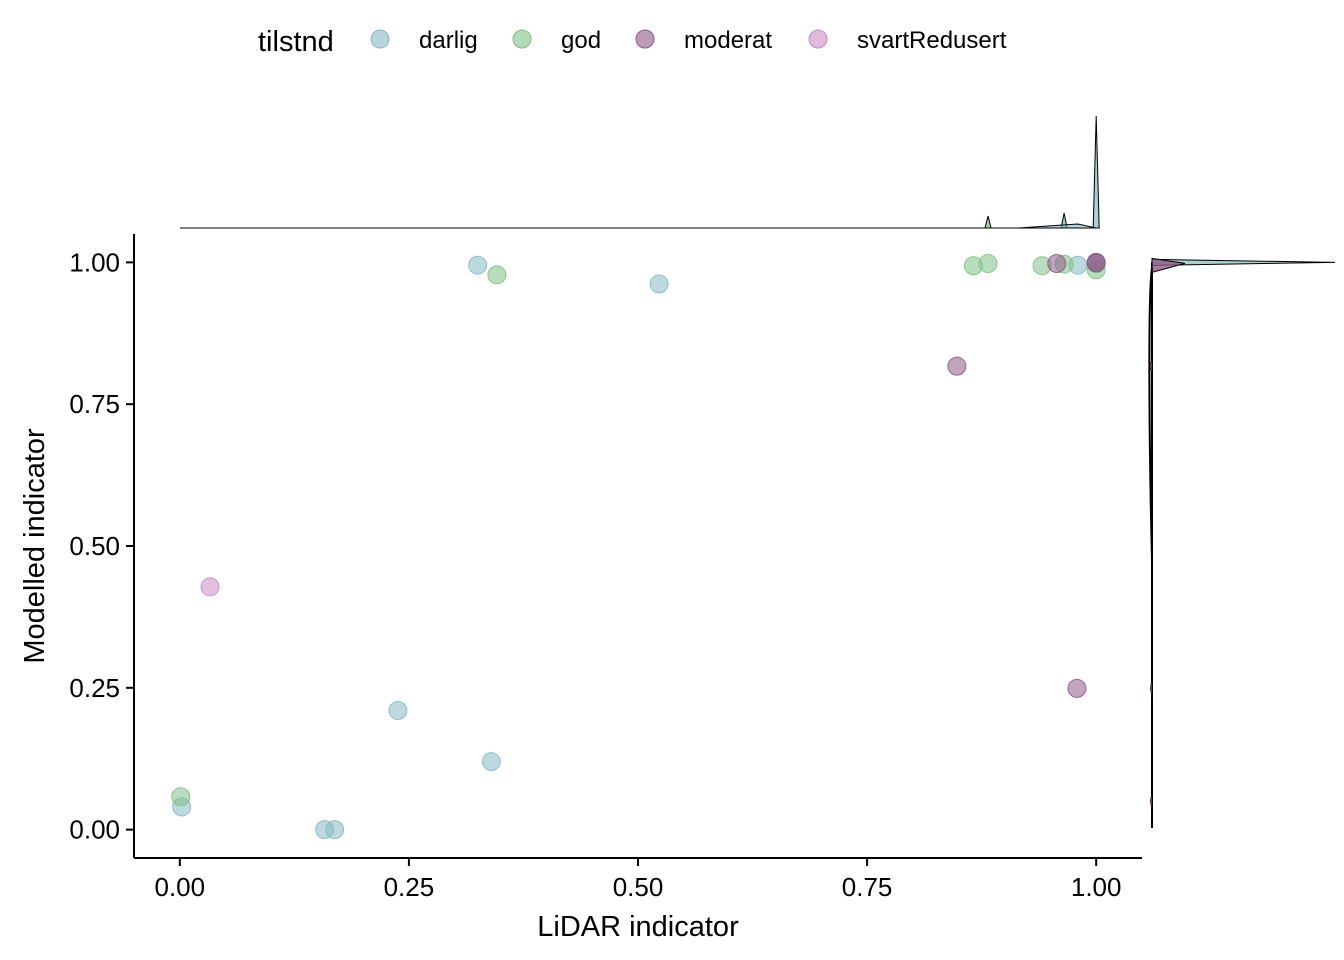 The image size is (1344, 960). Describe the element at coordinates (94, 688) in the screenshot. I see `y-tick-label: 0.25` at that location.